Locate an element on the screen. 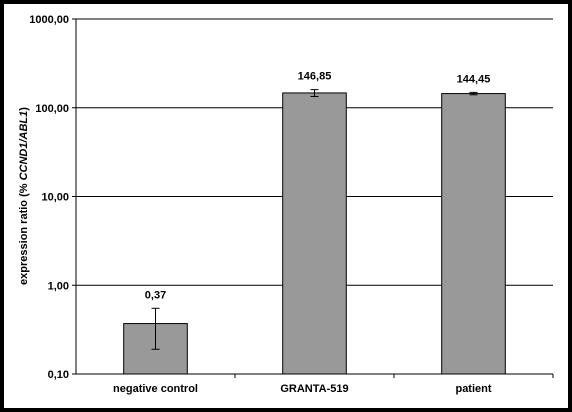 The height and width of the screenshot is (412, 572). x-tick-label: negative control is located at coordinates (155, 389).